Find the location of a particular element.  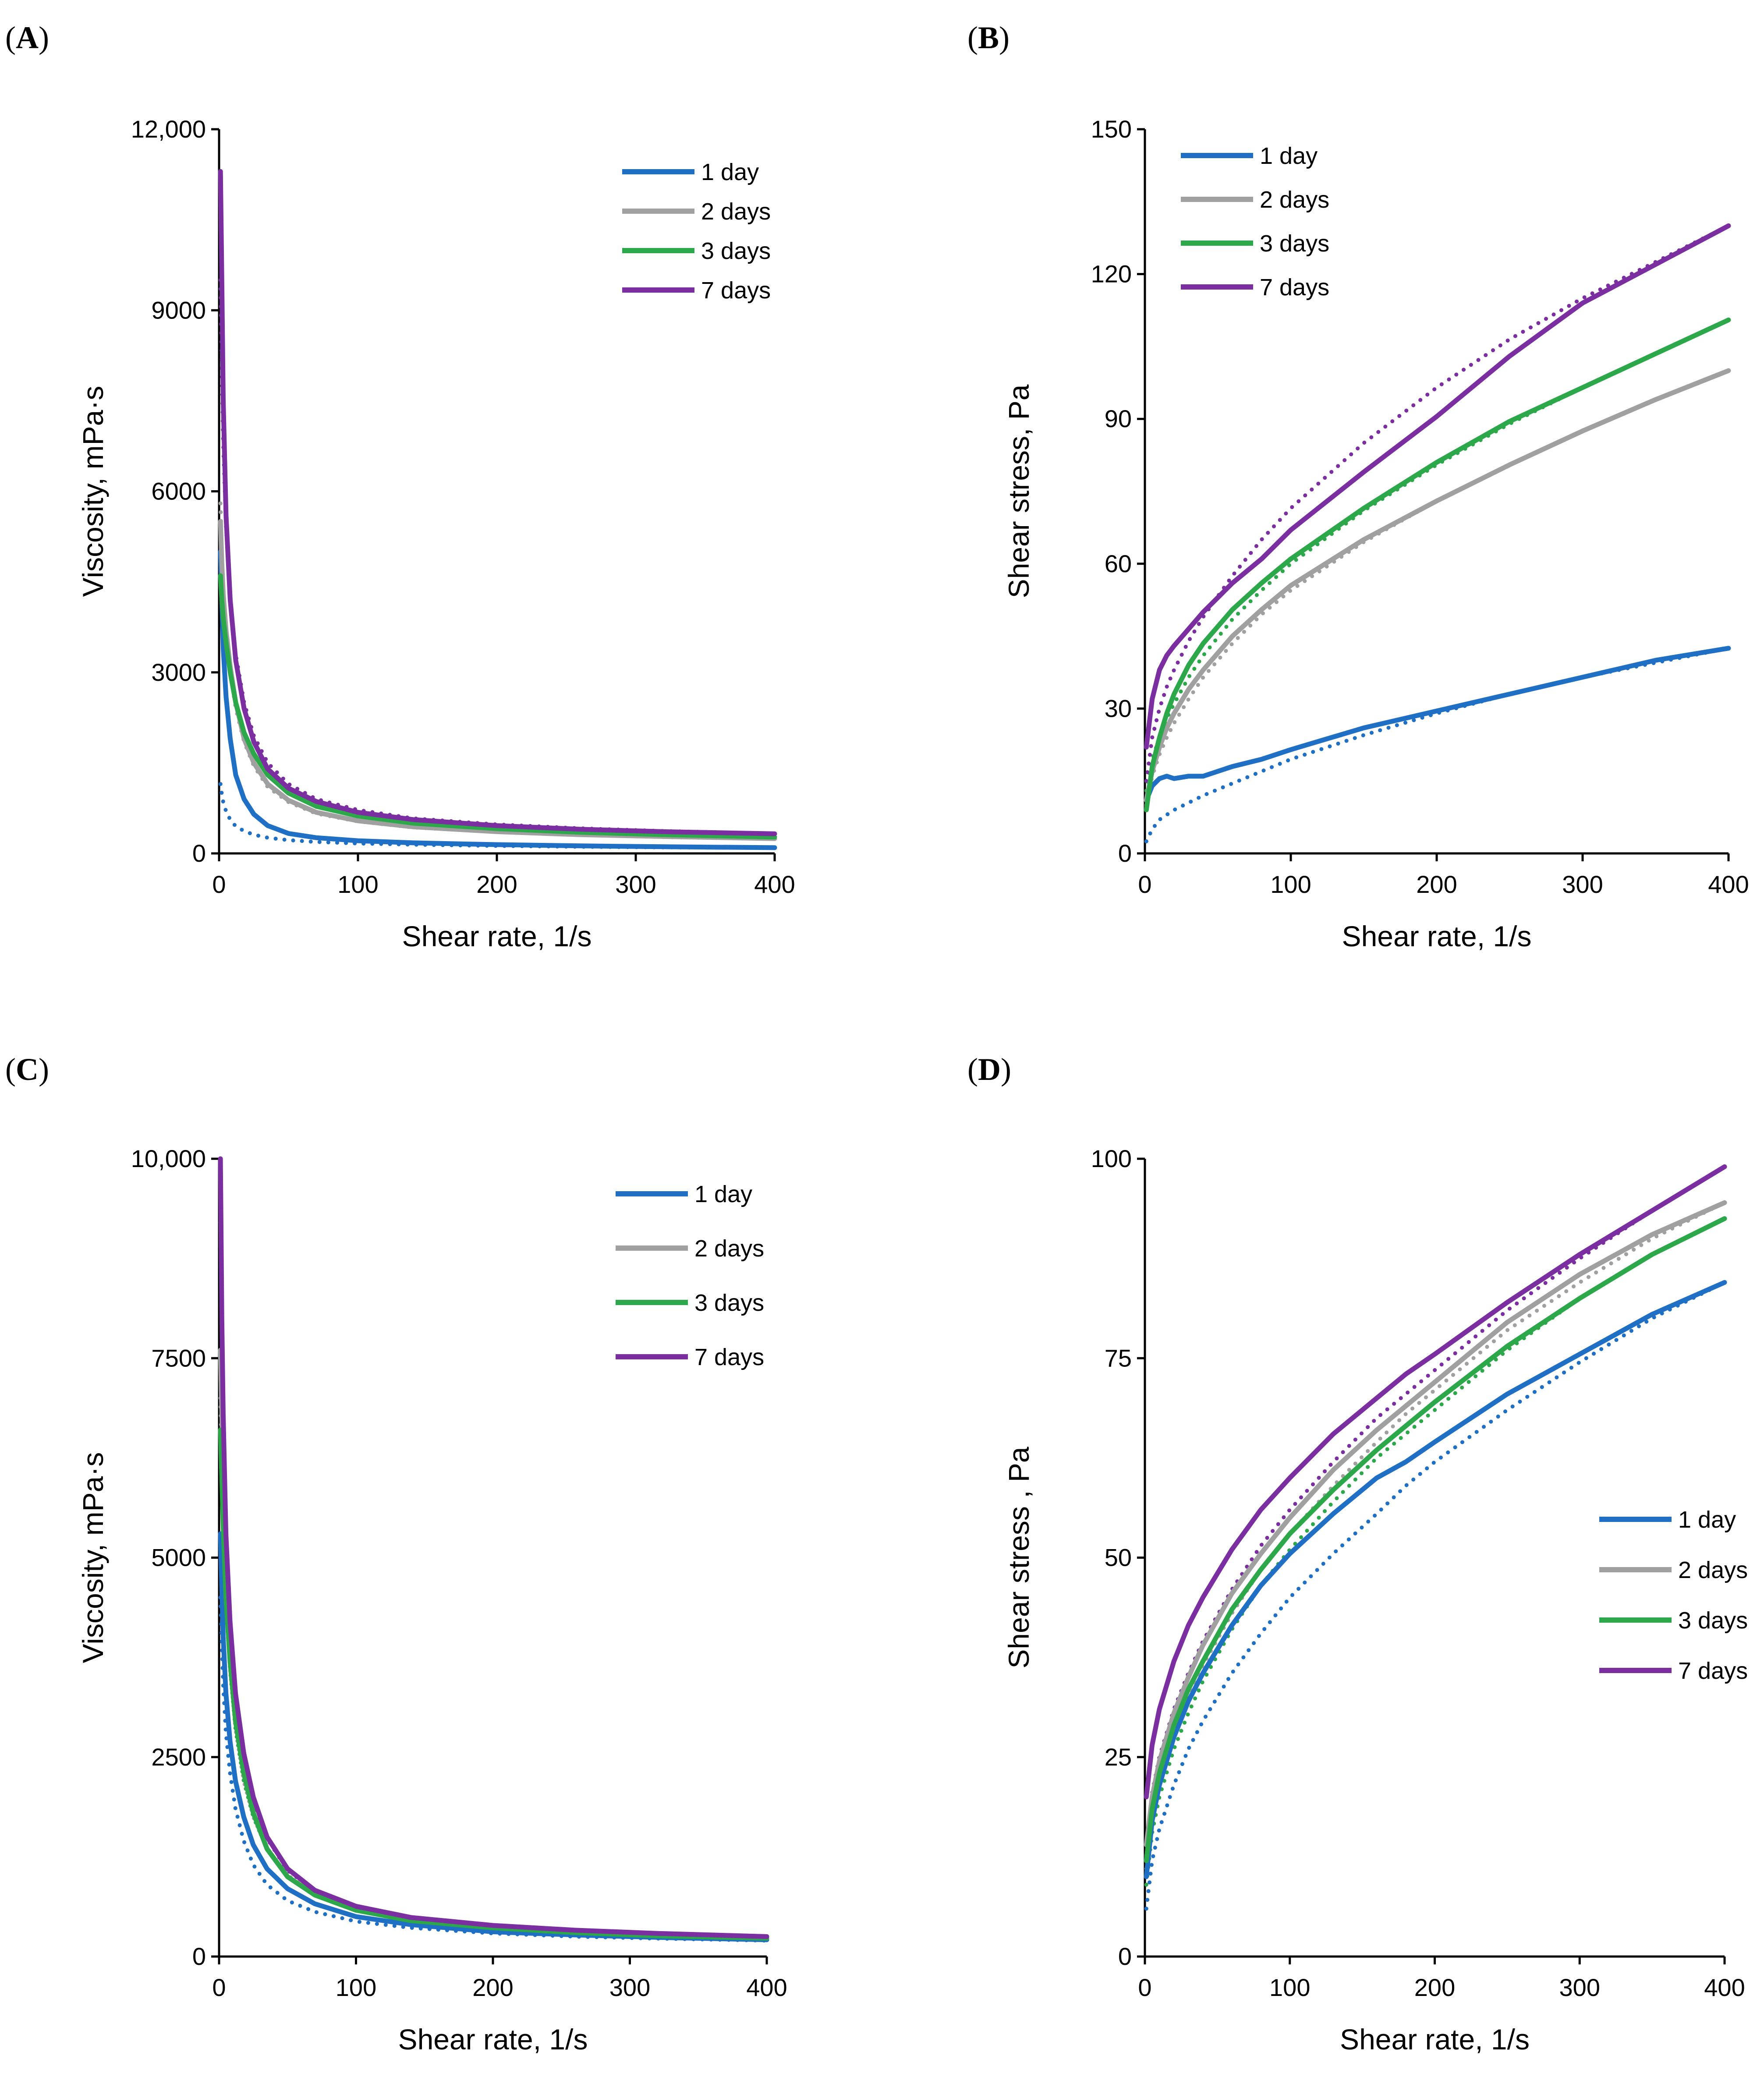

panel-b-letter: B is located at coordinates (989, 37).